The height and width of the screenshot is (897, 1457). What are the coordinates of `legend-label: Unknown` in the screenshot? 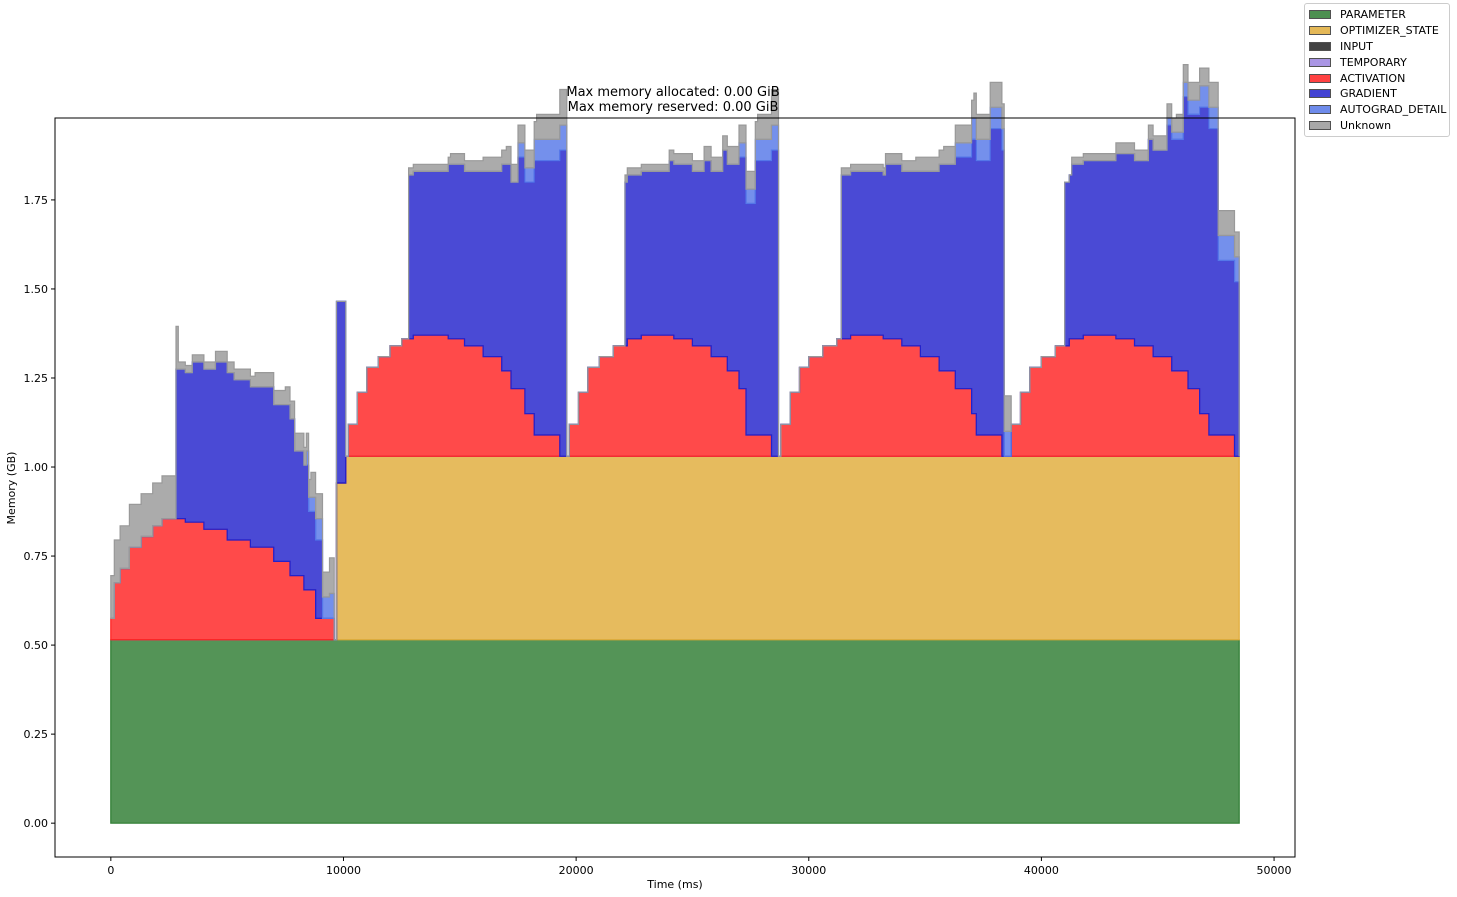 It's located at (1366, 125).